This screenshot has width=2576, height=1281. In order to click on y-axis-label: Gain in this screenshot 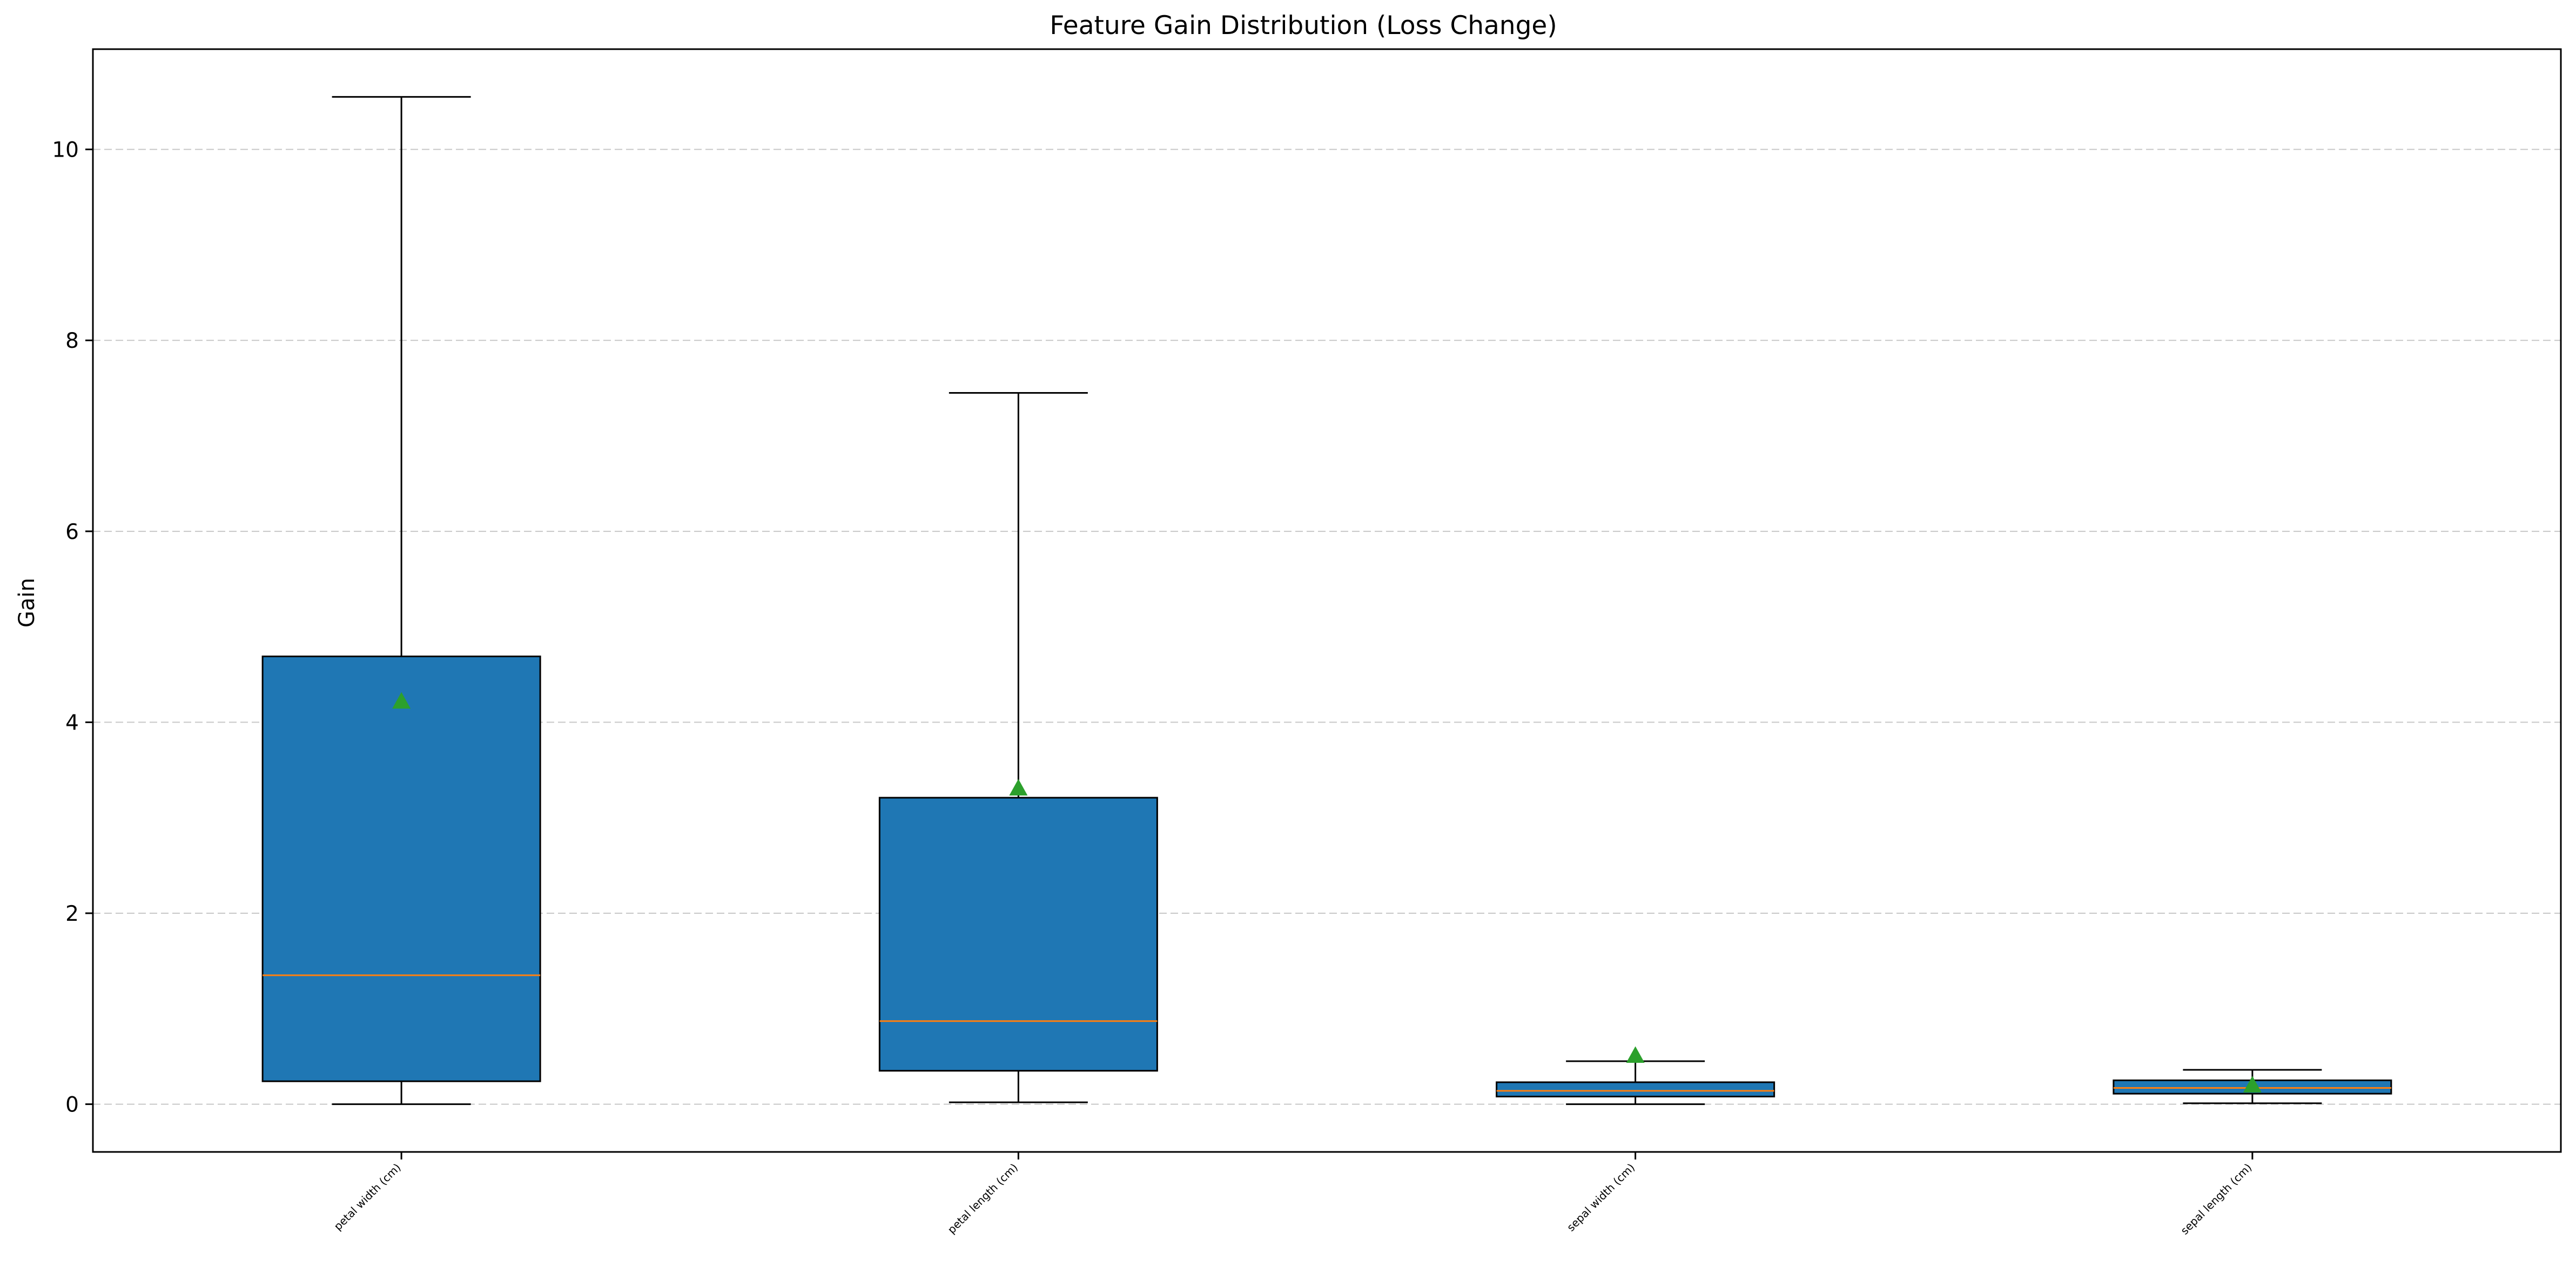, I will do `click(27, 603)`.